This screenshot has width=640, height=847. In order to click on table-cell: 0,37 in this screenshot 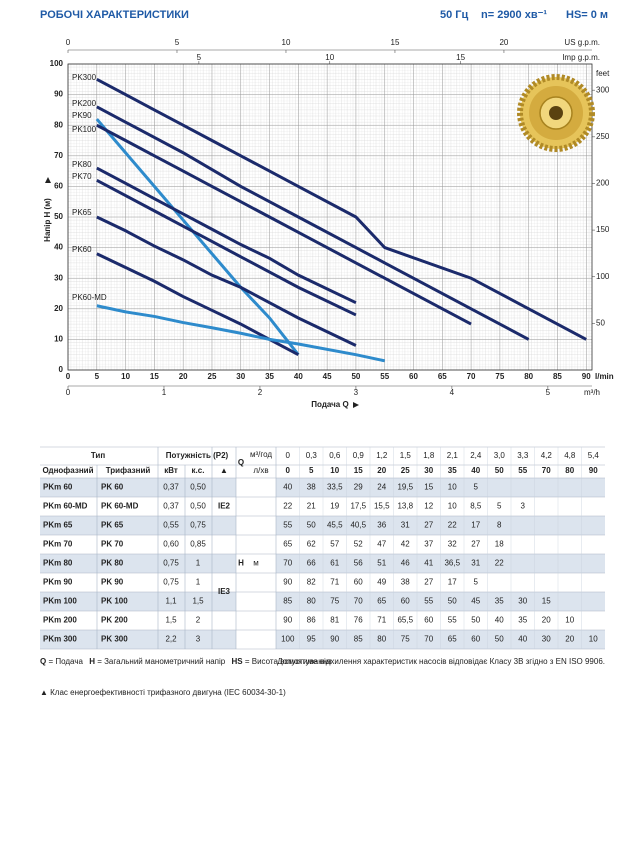, I will do `click(171, 506)`.